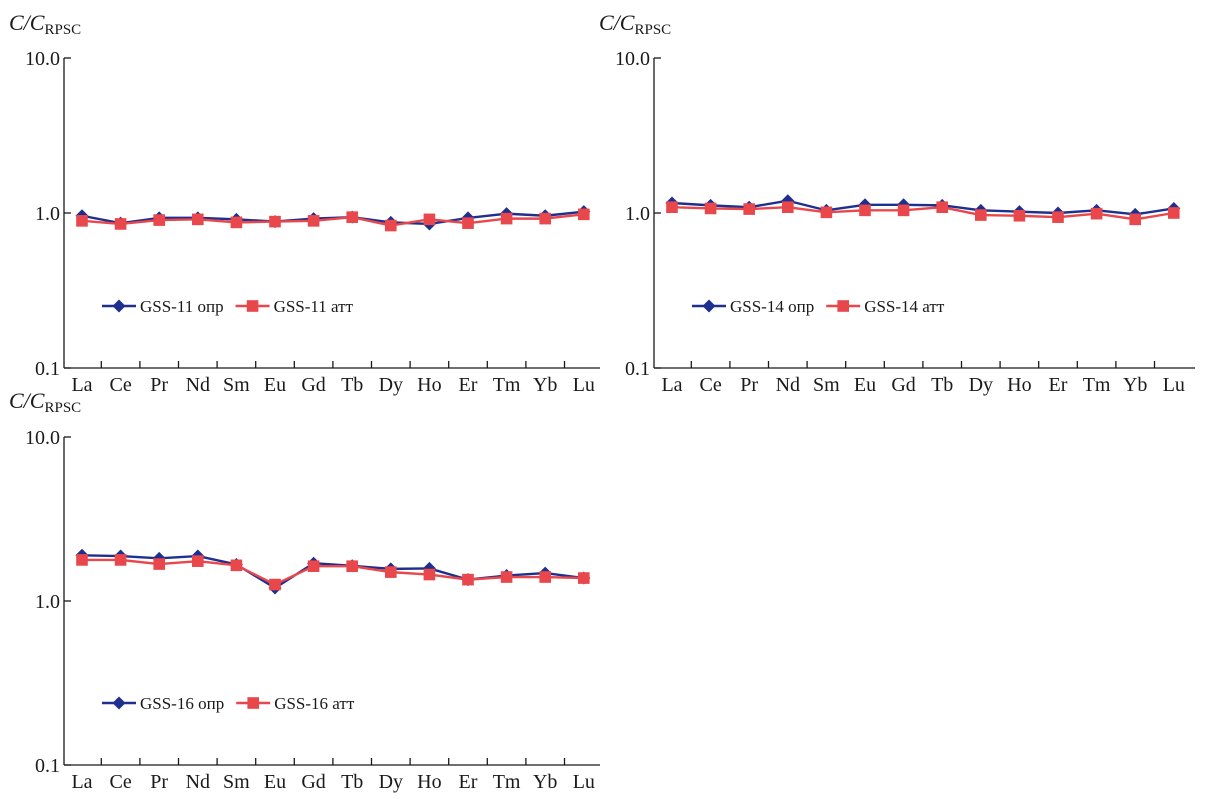 This screenshot has height=799, width=1206. What do you see at coordinates (545, 782) in the screenshot?
I see `x-tick-label: Yb` at bounding box center [545, 782].